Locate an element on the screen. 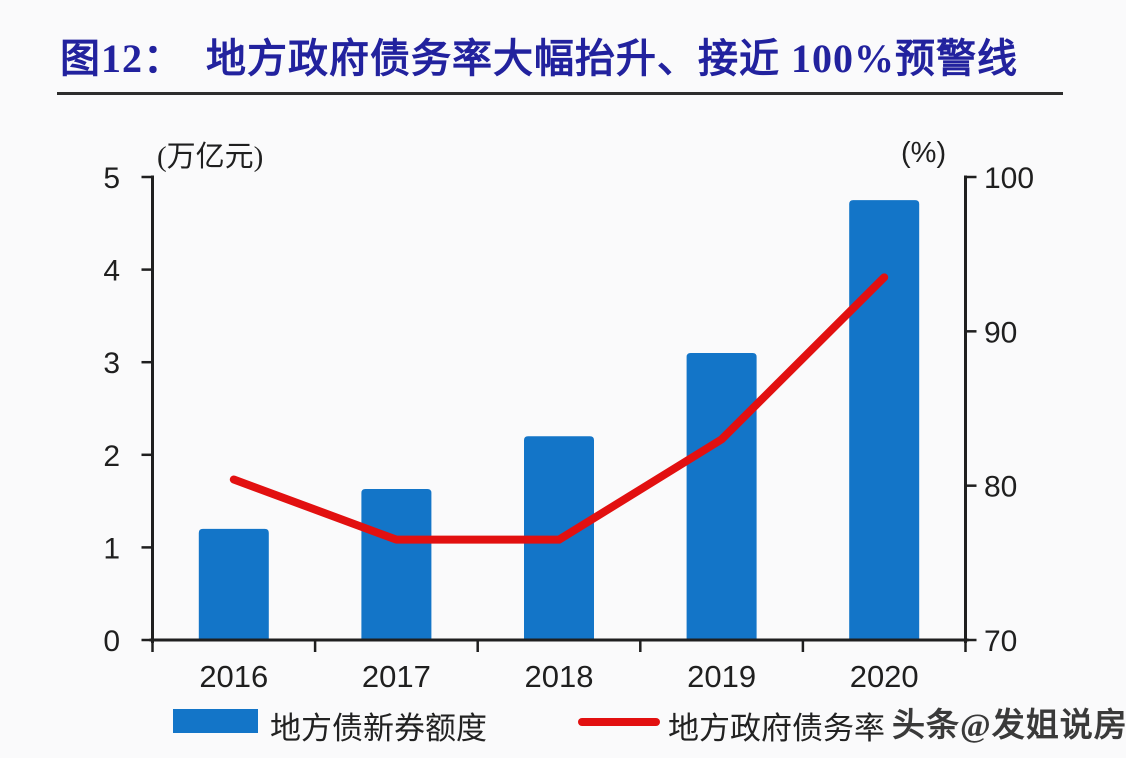 This screenshot has width=1126, height=758. x-label-2018: 2018 is located at coordinates (559, 676).